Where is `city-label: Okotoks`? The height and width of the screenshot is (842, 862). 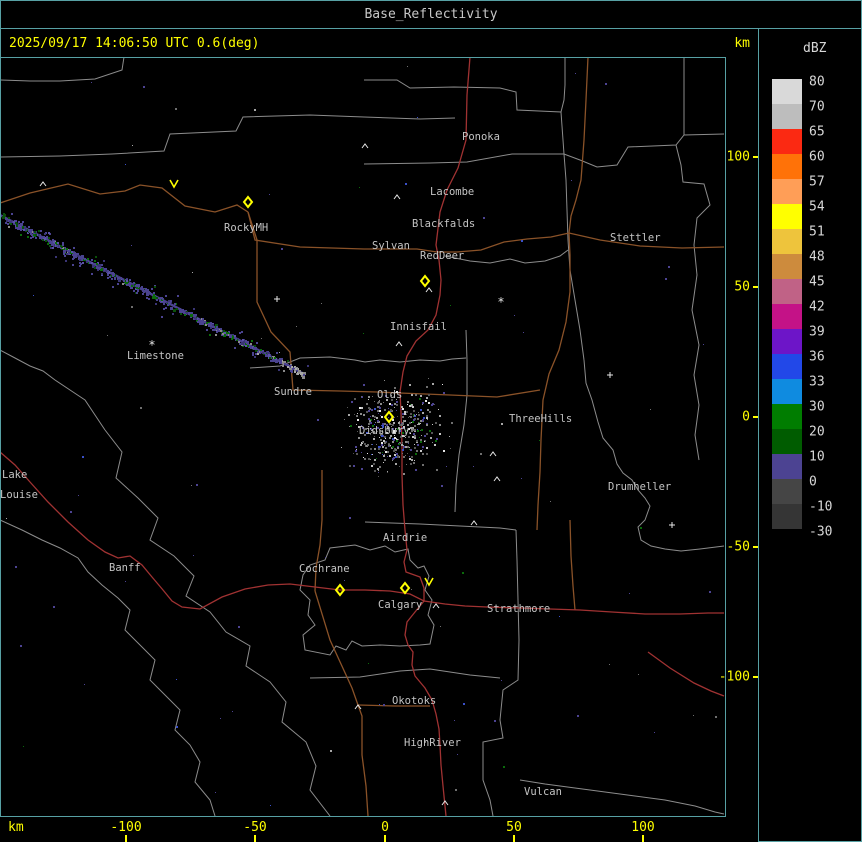
city-label: Okotoks is located at coordinates (414, 701).